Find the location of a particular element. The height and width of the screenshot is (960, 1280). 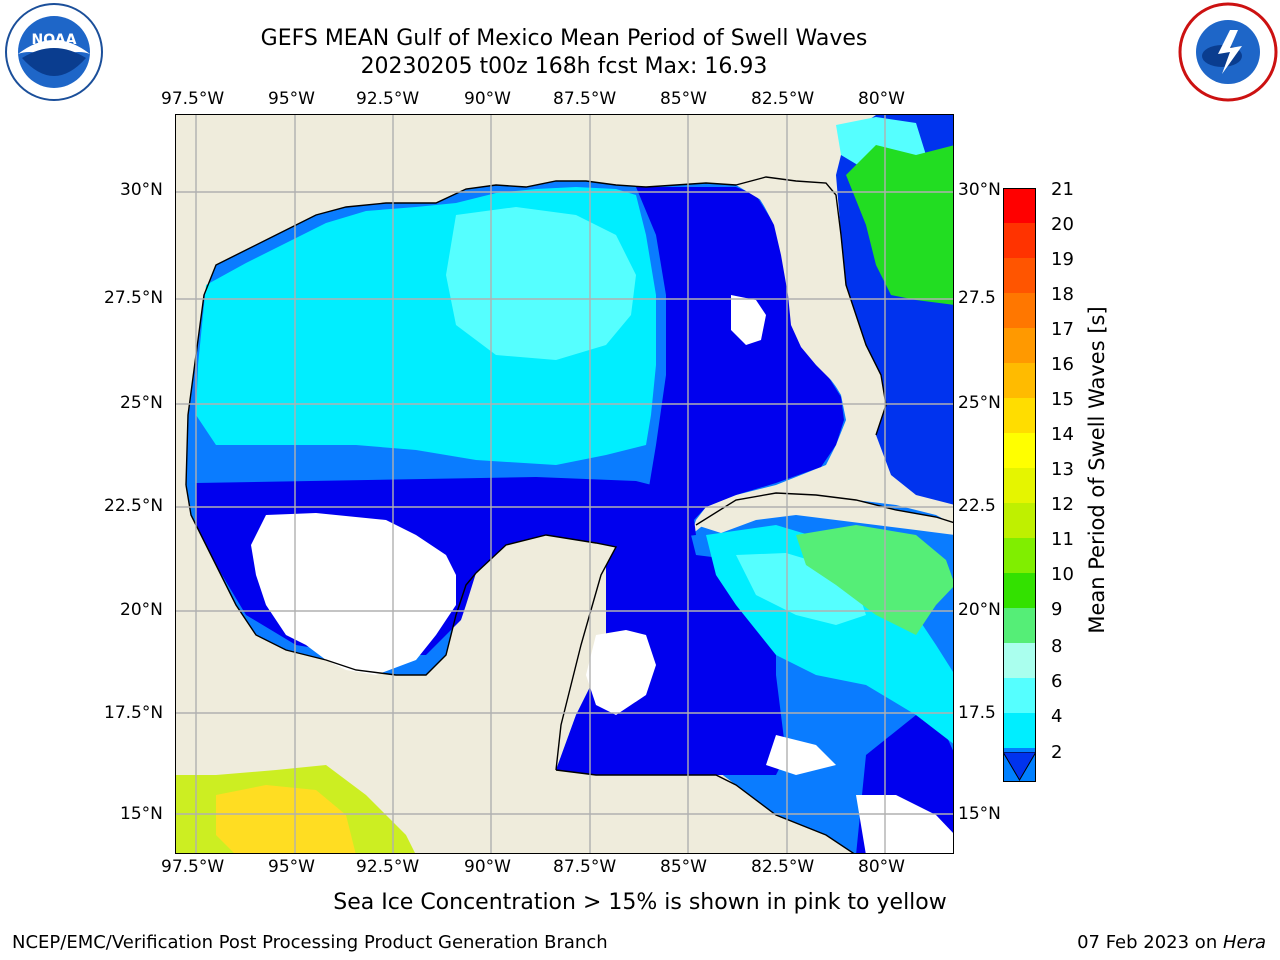

colorbar-tick: 15 is located at coordinates (1062, 399).